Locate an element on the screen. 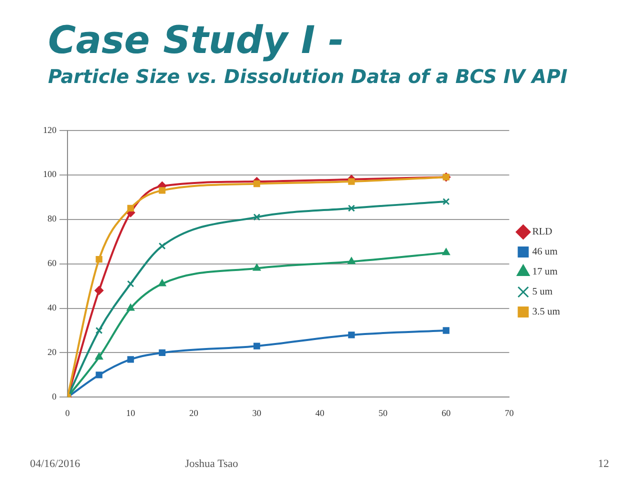 This screenshot has height=480, width=640. y-tick-label: 20 is located at coordinates (52, 352).